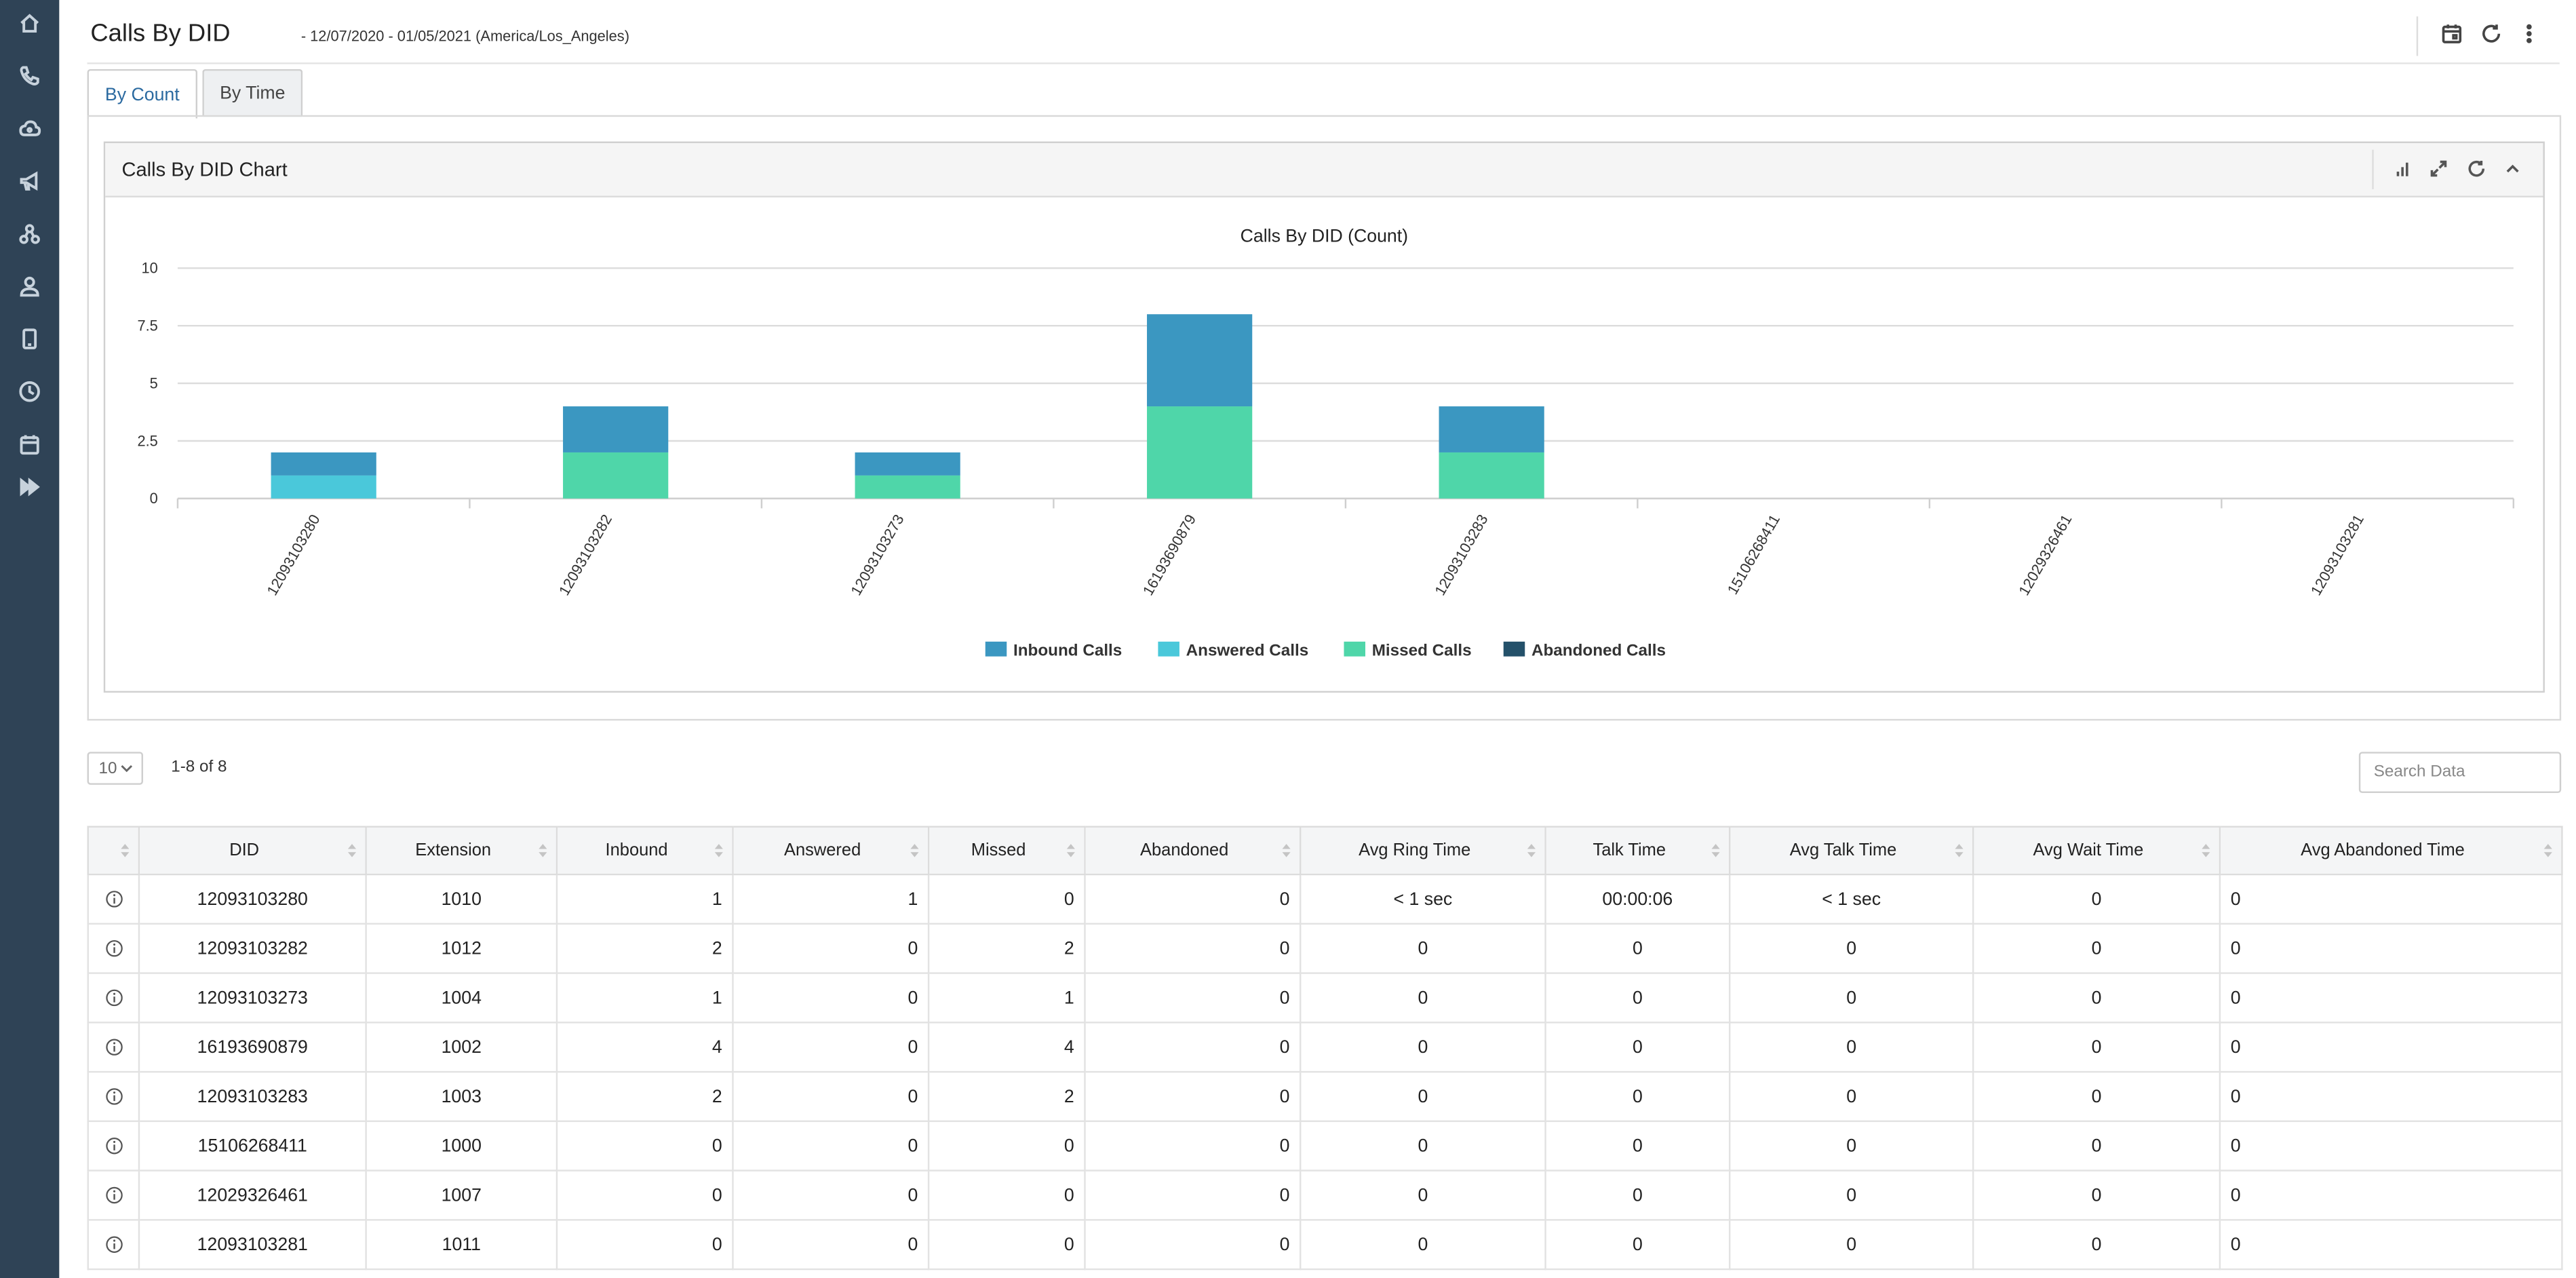 The height and width of the screenshot is (1278, 2576). What do you see at coordinates (461, 851) in the screenshot?
I see `column-header-extension: Extension` at bounding box center [461, 851].